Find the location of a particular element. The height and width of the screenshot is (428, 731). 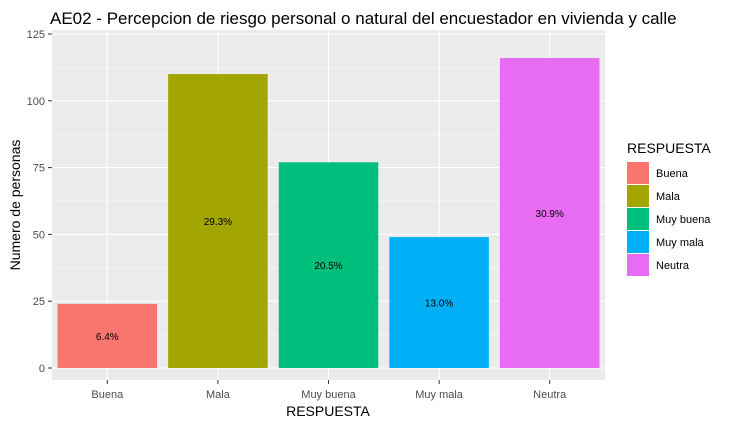

bar-muy-buena is located at coordinates (328, 265).